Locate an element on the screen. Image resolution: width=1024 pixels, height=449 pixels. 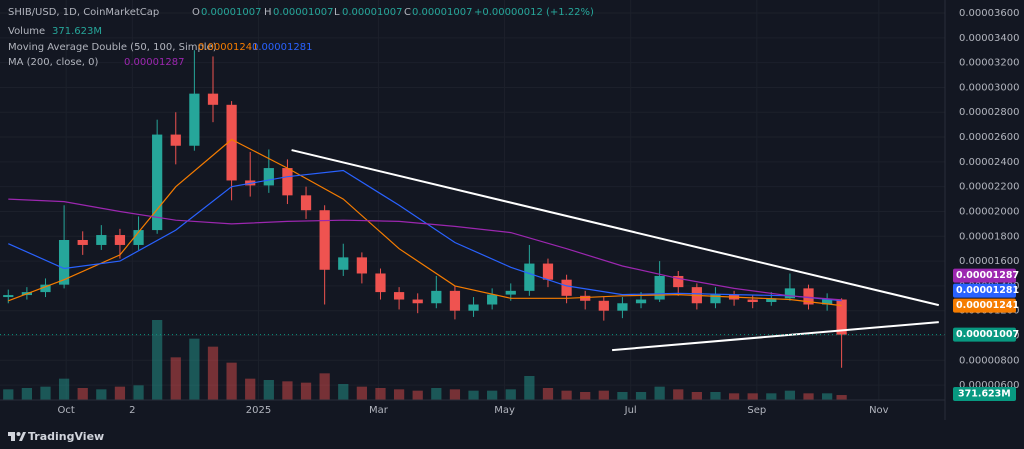
y-tick-label: 0.00003000 is located at coordinates (989, 87).